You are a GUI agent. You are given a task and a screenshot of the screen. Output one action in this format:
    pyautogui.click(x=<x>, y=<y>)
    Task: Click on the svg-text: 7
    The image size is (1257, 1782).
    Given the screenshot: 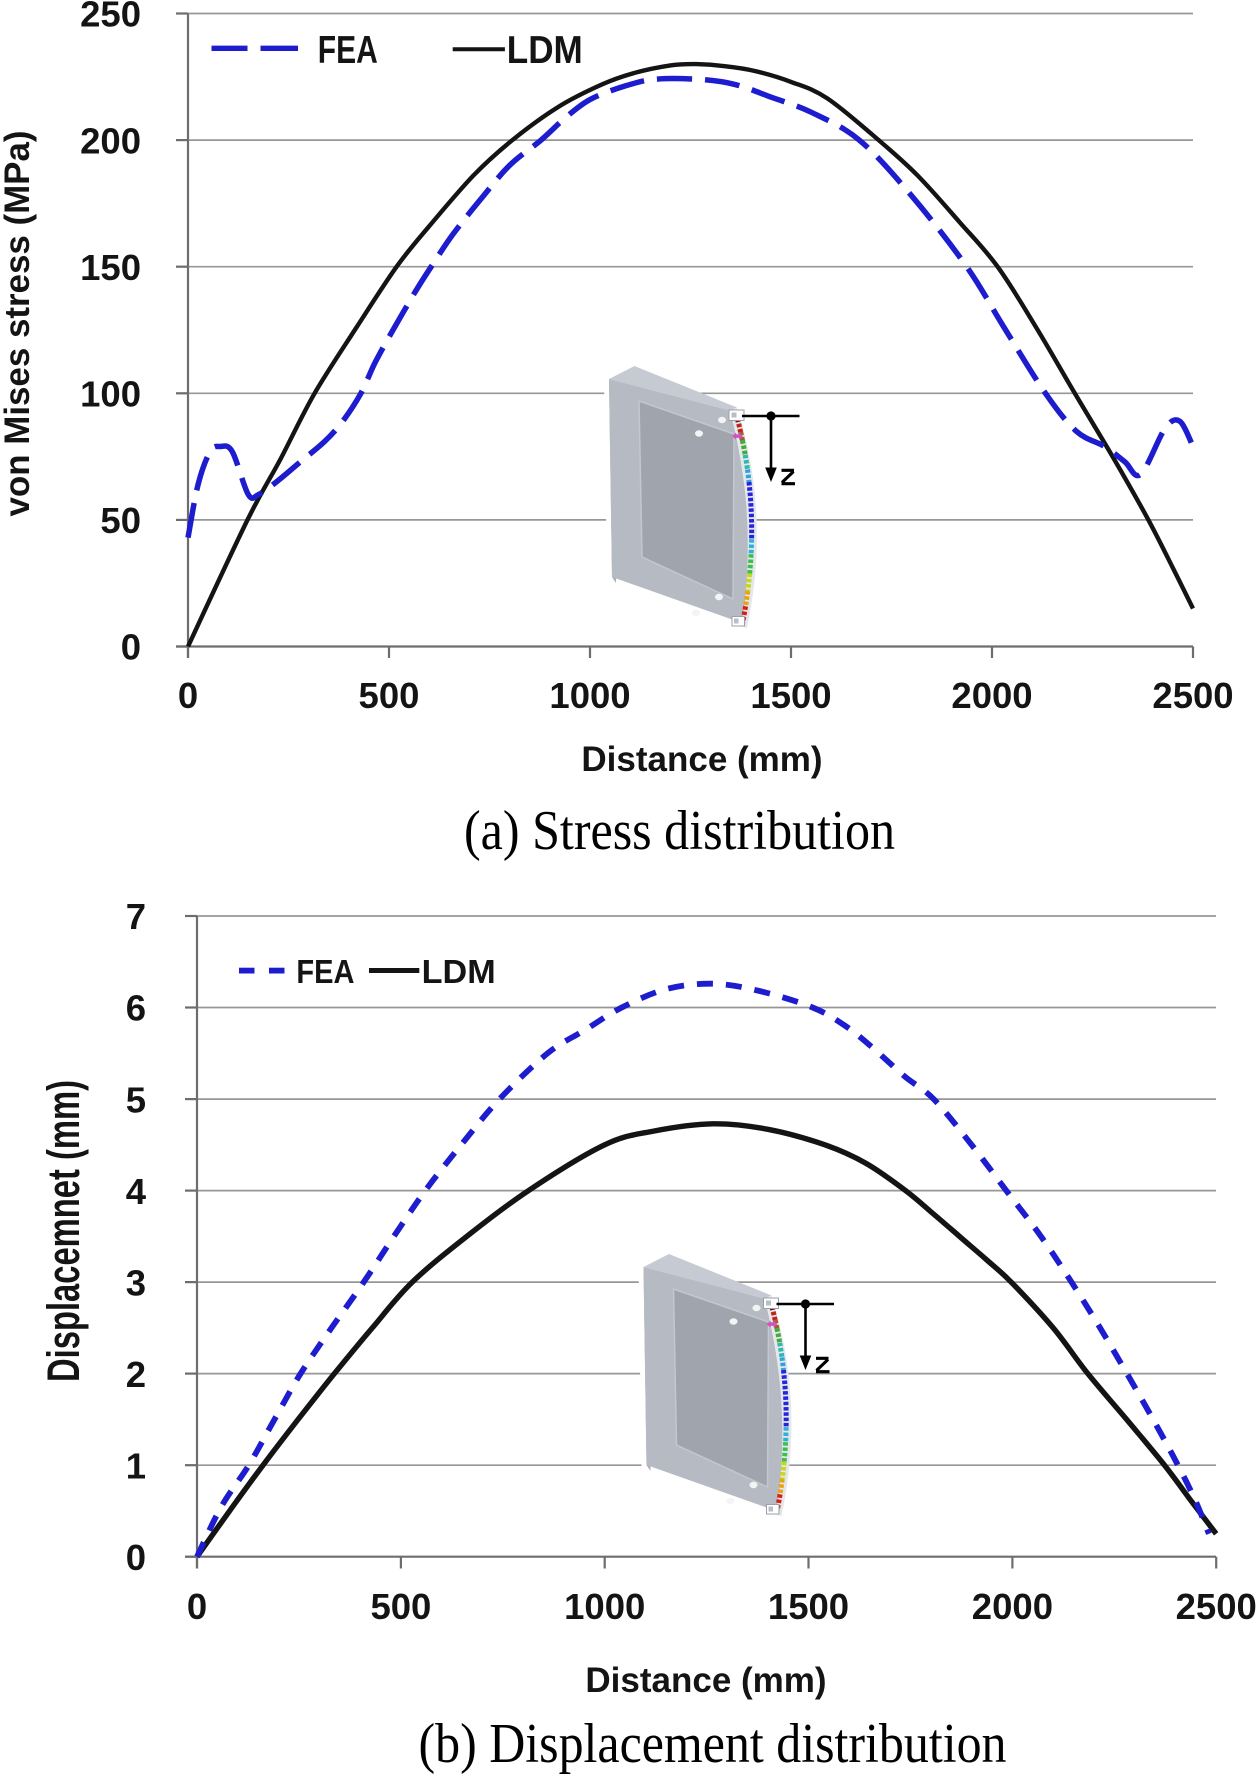 What is the action you would take?
    pyautogui.click(x=136, y=916)
    